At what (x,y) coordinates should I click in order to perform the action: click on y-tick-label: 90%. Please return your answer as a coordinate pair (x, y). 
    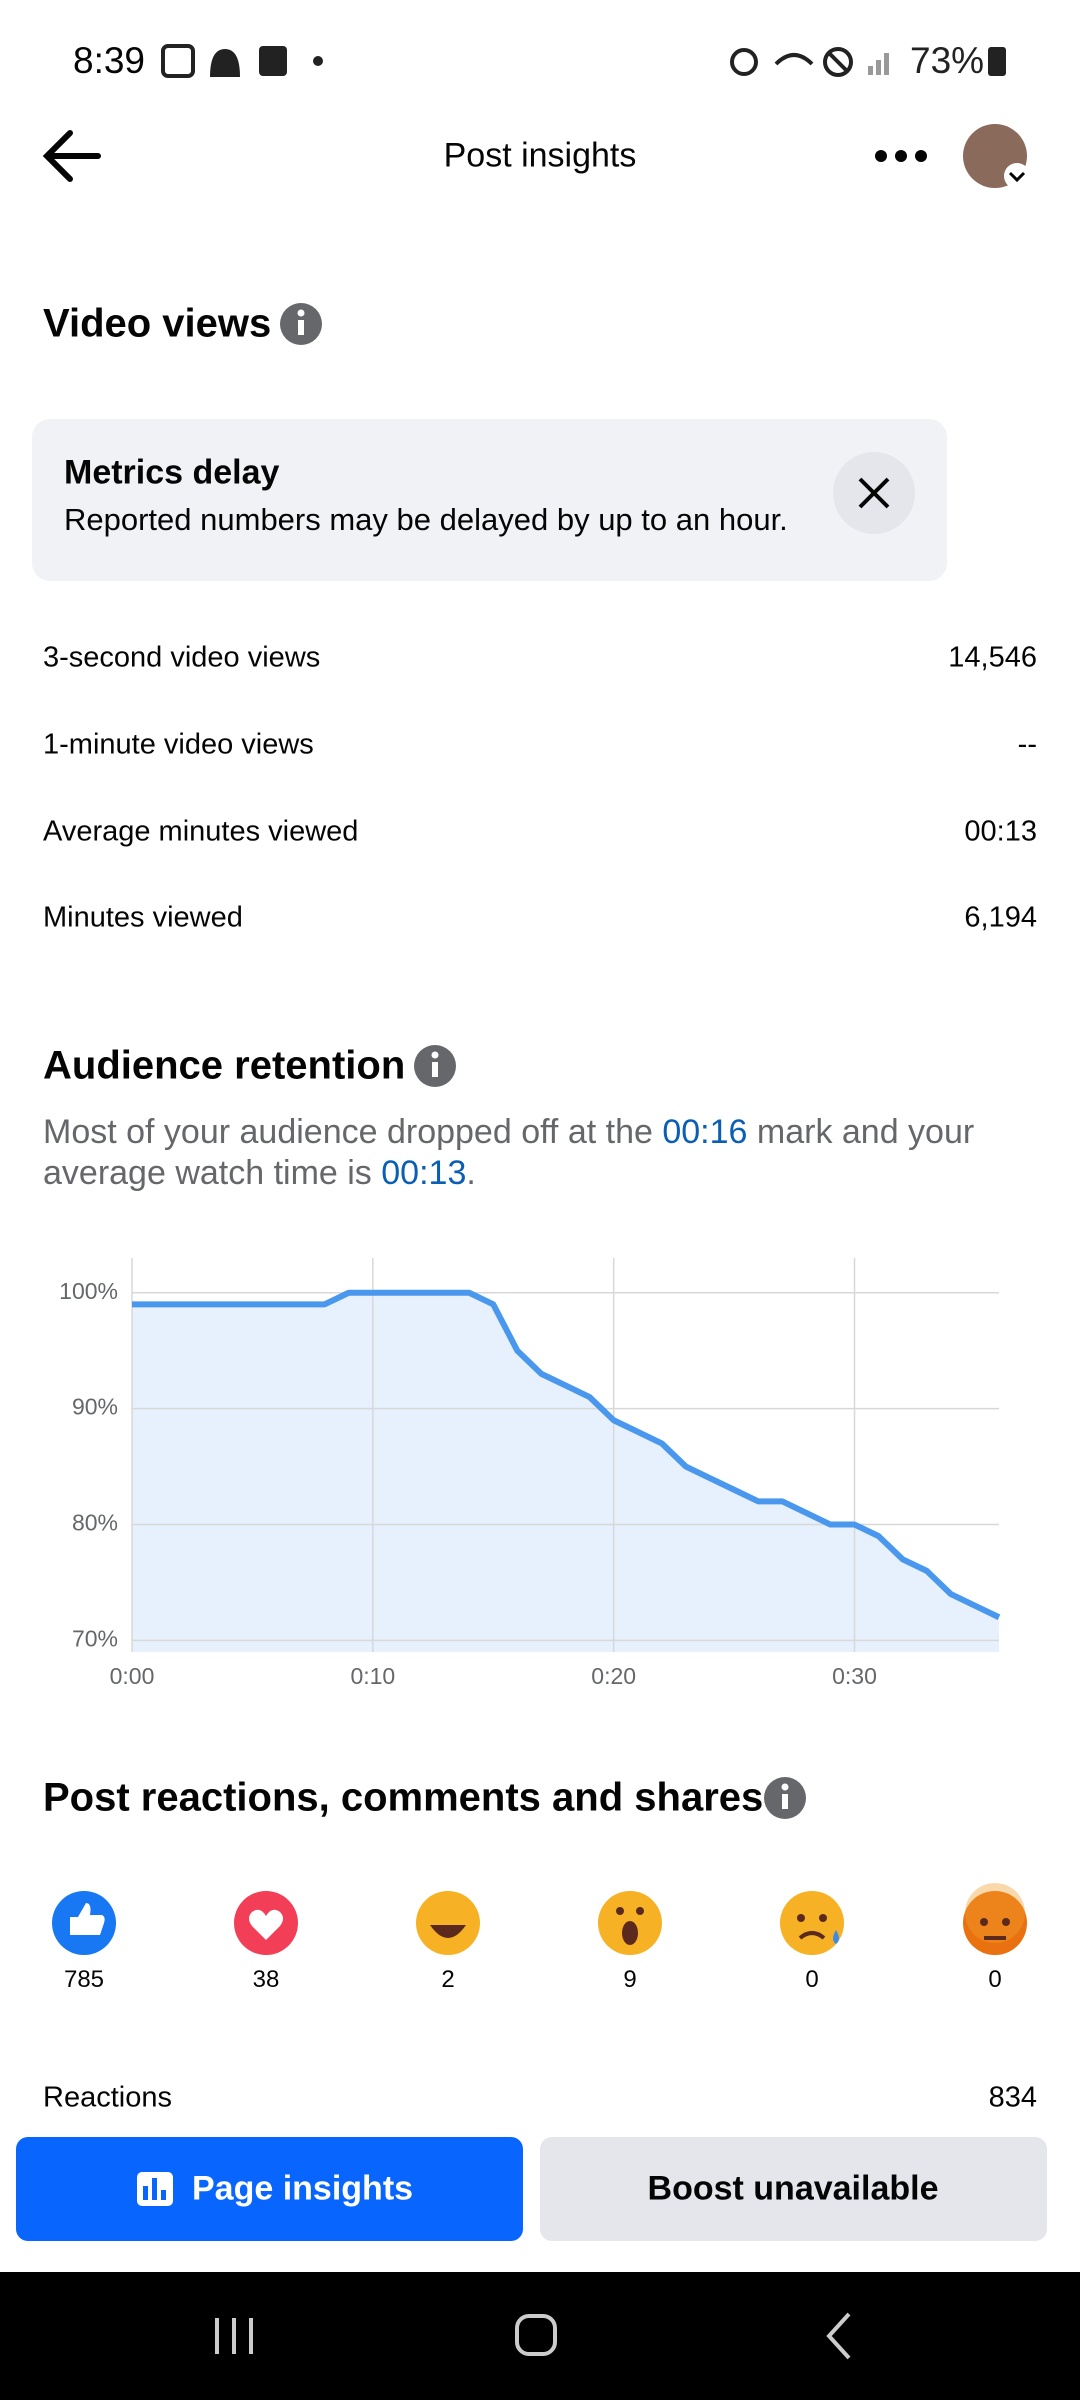
    Looking at the image, I should click on (95, 1407).